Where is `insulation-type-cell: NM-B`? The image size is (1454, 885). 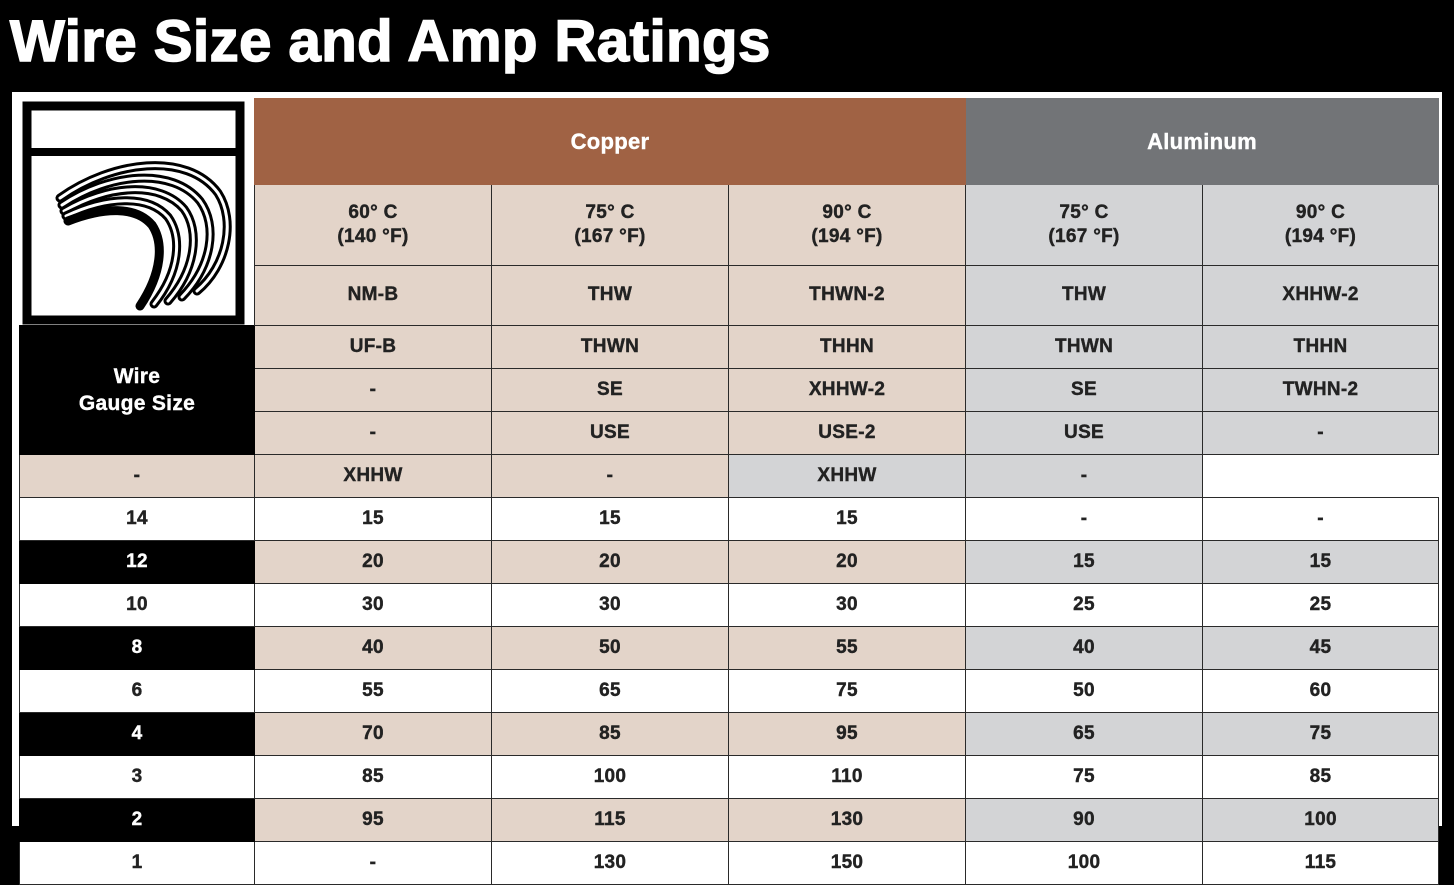
insulation-type-cell: NM-B is located at coordinates (373, 295).